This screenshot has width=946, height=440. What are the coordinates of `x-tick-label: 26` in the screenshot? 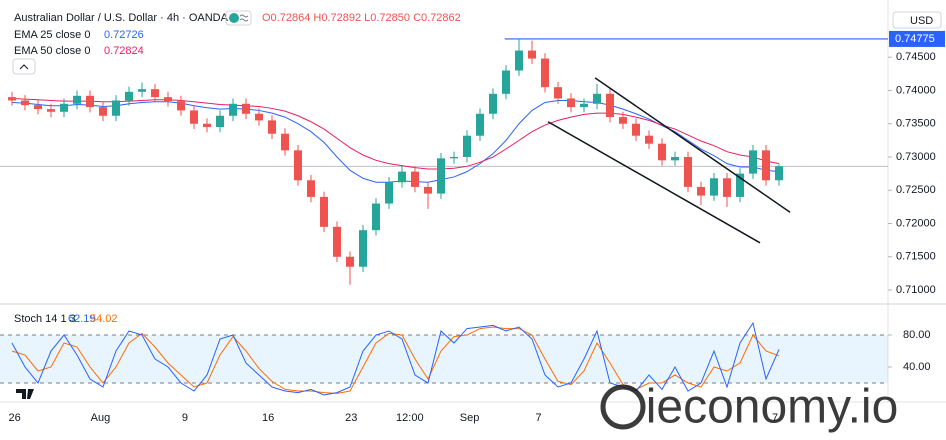 It's located at (14, 418).